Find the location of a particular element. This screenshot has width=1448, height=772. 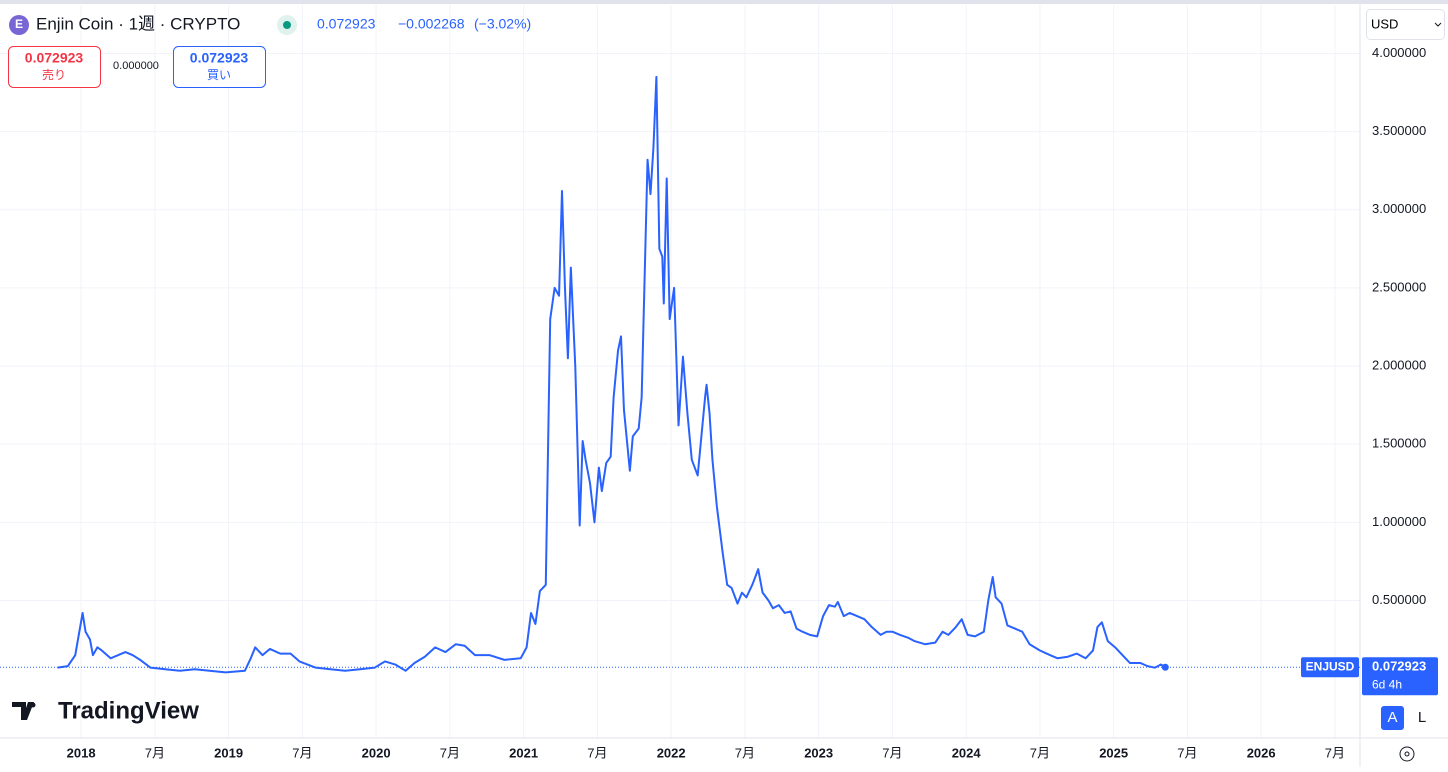

sell-button is located at coordinates (54, 67).